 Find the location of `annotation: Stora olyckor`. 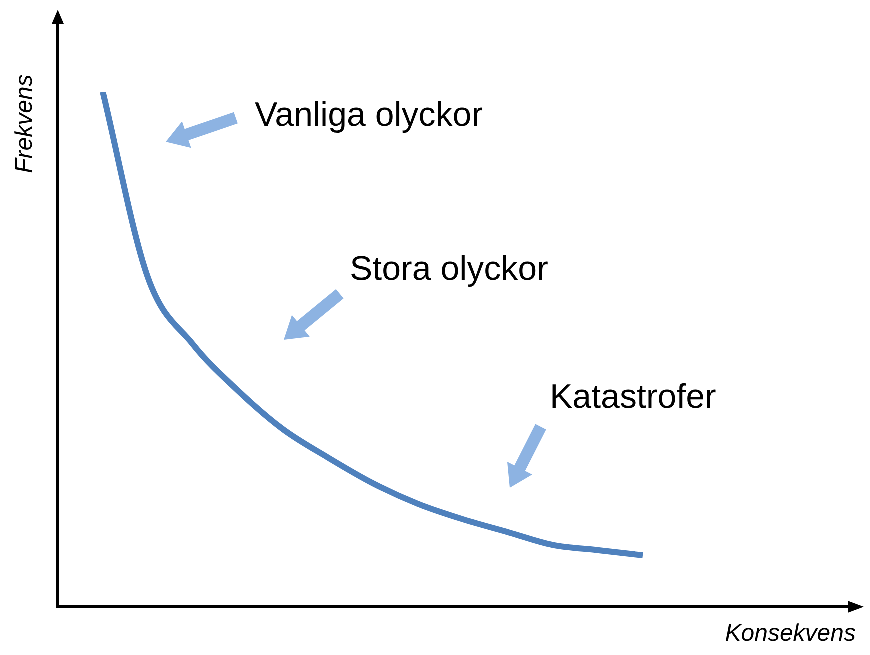

annotation: Stora olyckor is located at coordinates (449, 269).